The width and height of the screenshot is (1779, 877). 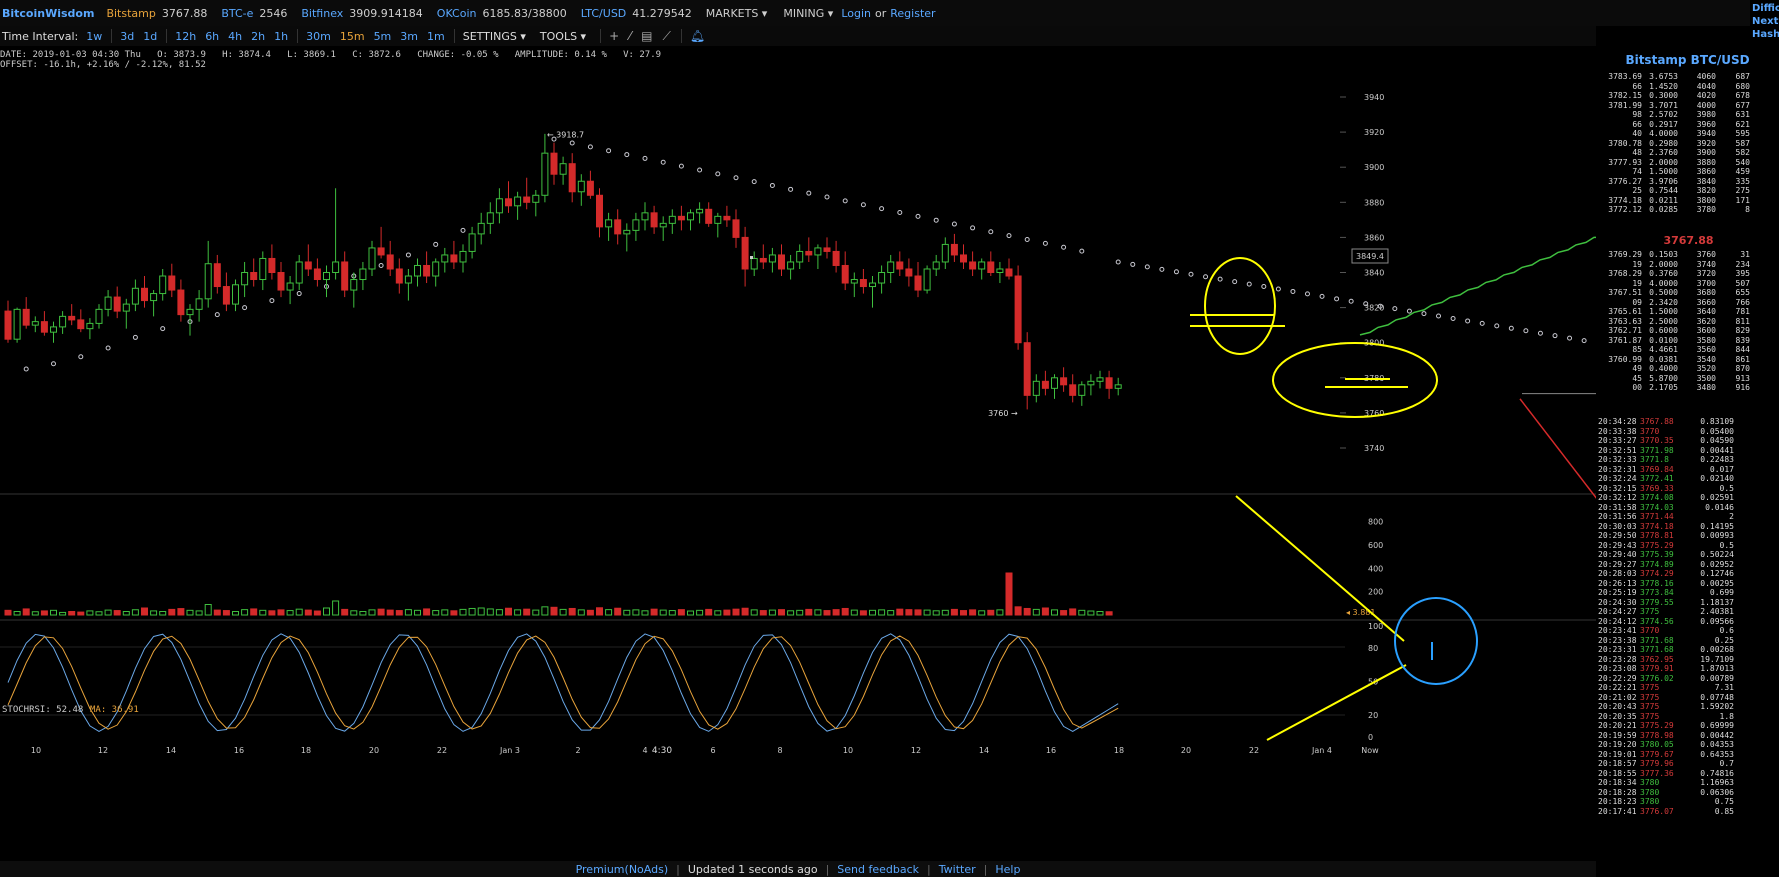 I want to click on interval-12h: 12h, so click(x=186, y=36).